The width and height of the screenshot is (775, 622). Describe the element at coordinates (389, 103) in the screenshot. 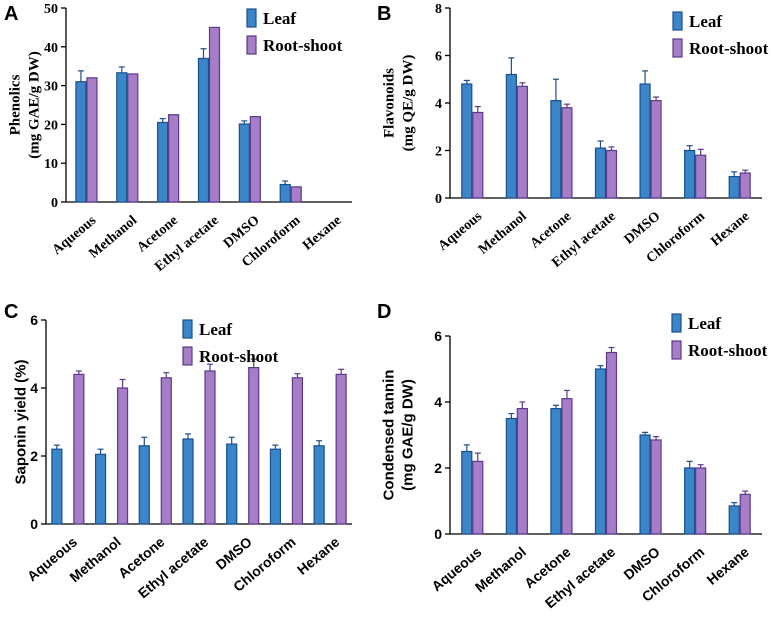

I see `y-axis-title: Flavonoids` at that location.